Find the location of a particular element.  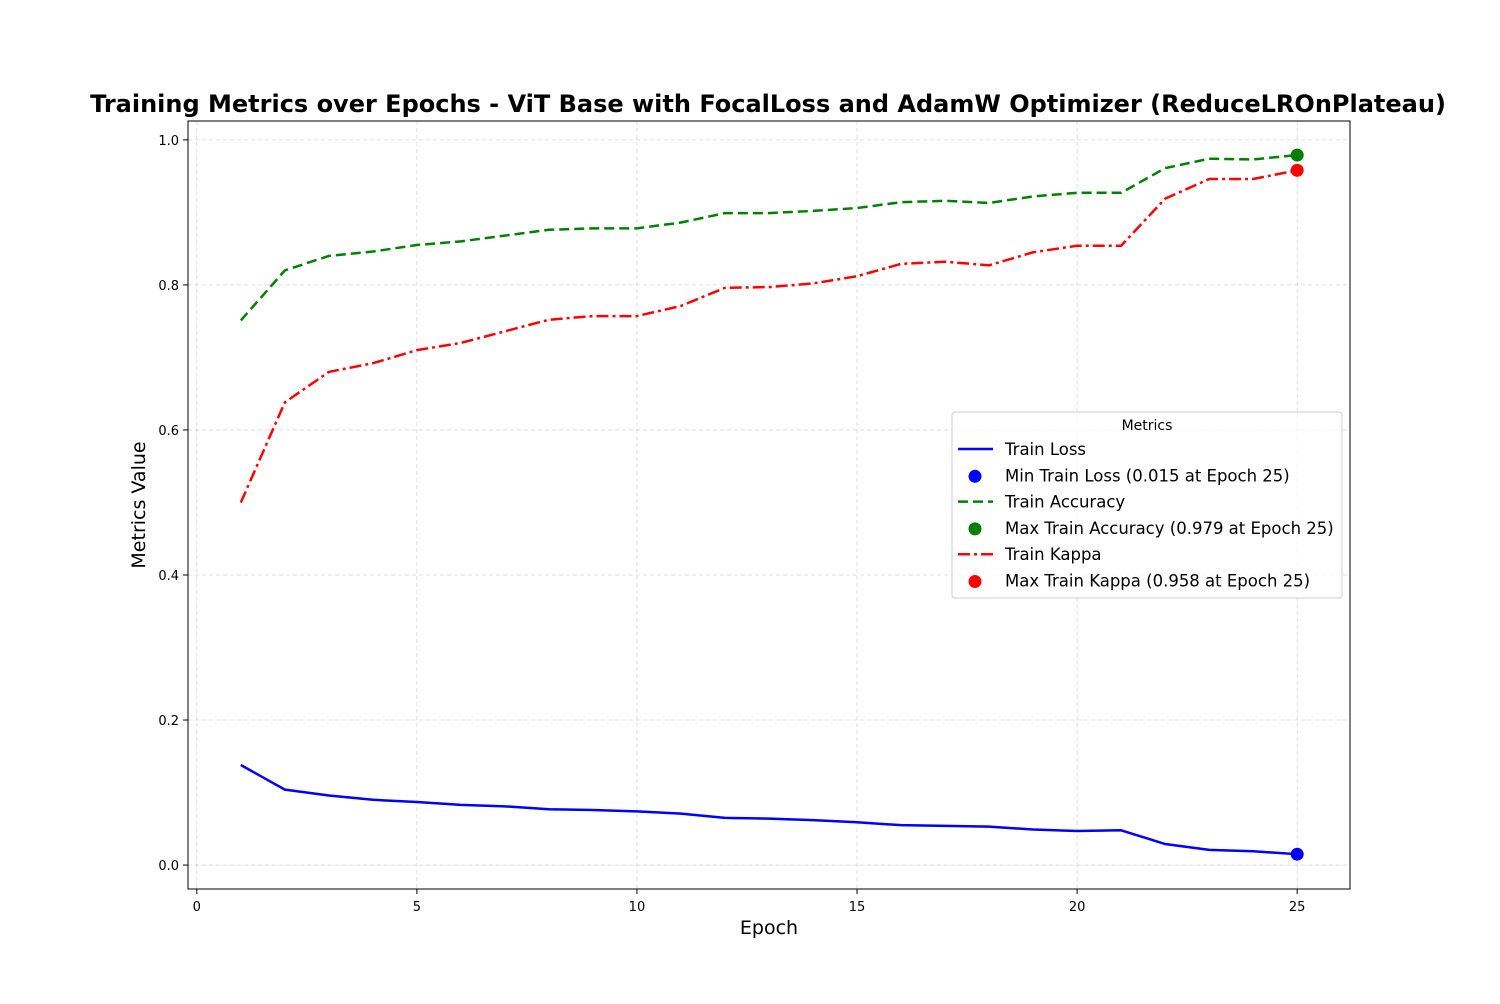

legend-entry-label: Min Train Loss (0.015 at Epoch 25) is located at coordinates (1147, 475).